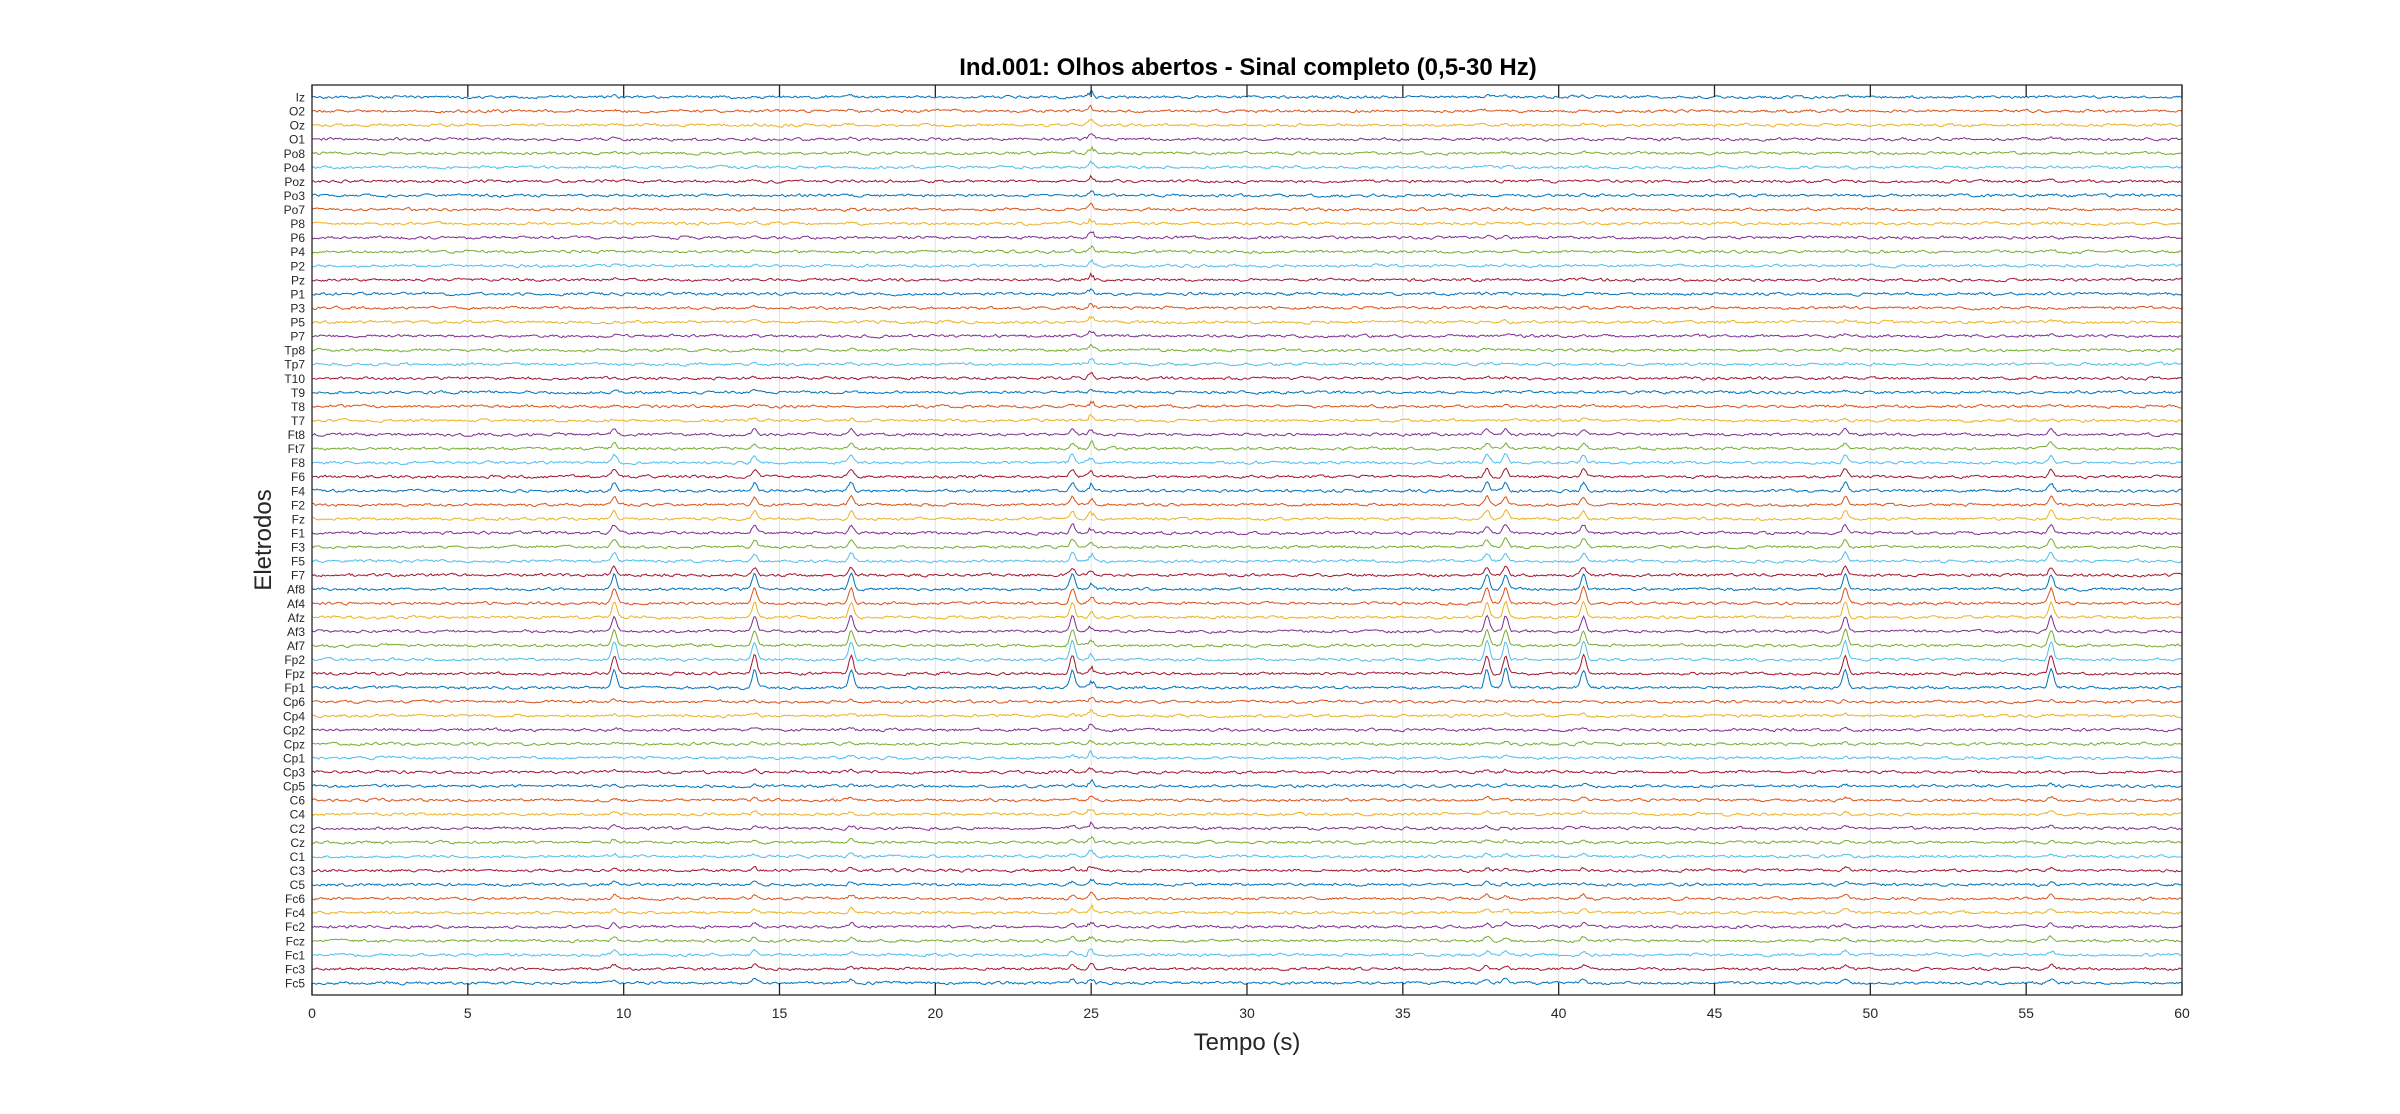  Describe the element at coordinates (297, 294) in the screenshot. I see `channel-label-p1: P1` at that location.